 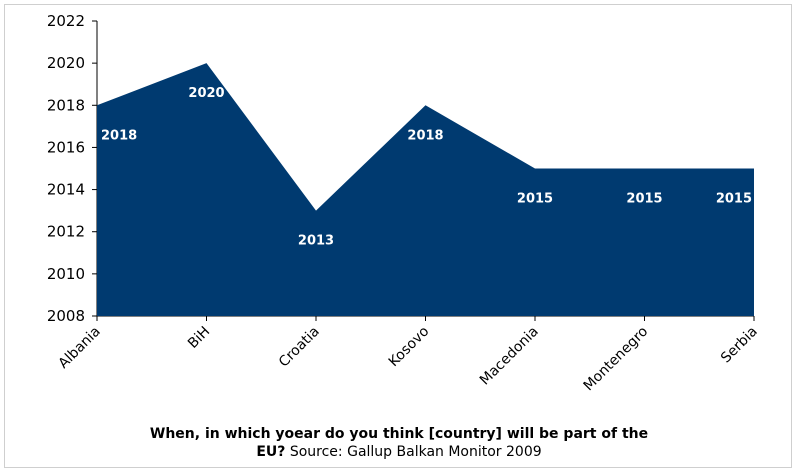 What do you see at coordinates (271, 452) in the screenshot?
I see `caption-question-end: EU?` at bounding box center [271, 452].